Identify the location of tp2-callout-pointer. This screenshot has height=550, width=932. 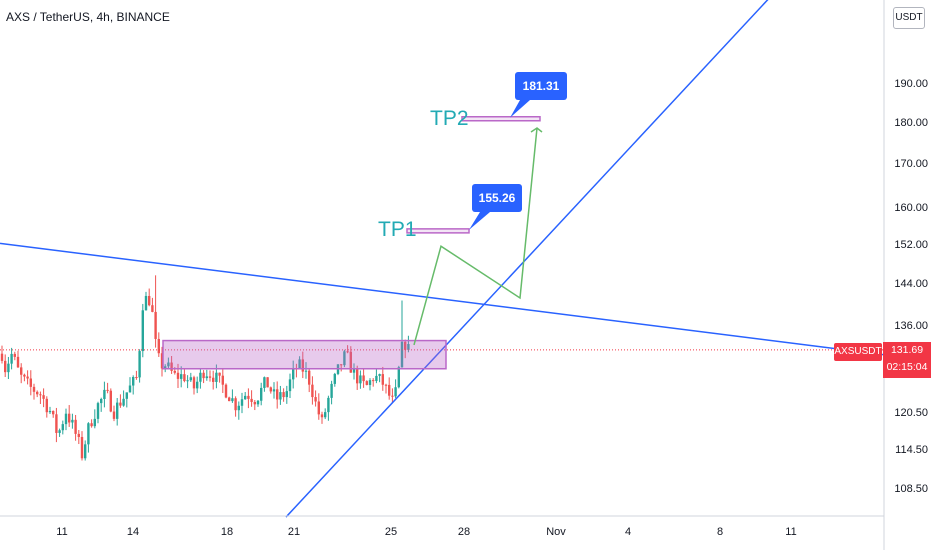
(520, 109).